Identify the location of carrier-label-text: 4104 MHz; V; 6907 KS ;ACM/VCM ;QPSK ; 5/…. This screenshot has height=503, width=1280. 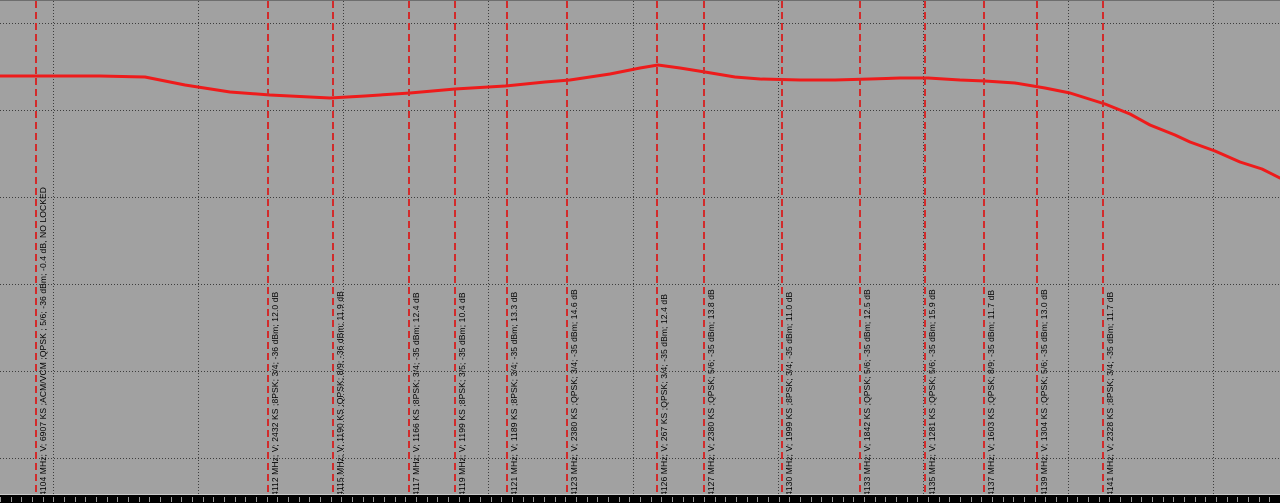
(43, 341).